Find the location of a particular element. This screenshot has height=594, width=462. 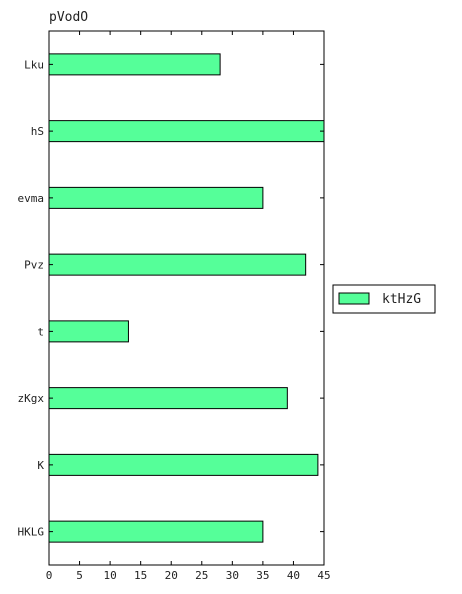

legend: ktHzG is located at coordinates (384, 299).